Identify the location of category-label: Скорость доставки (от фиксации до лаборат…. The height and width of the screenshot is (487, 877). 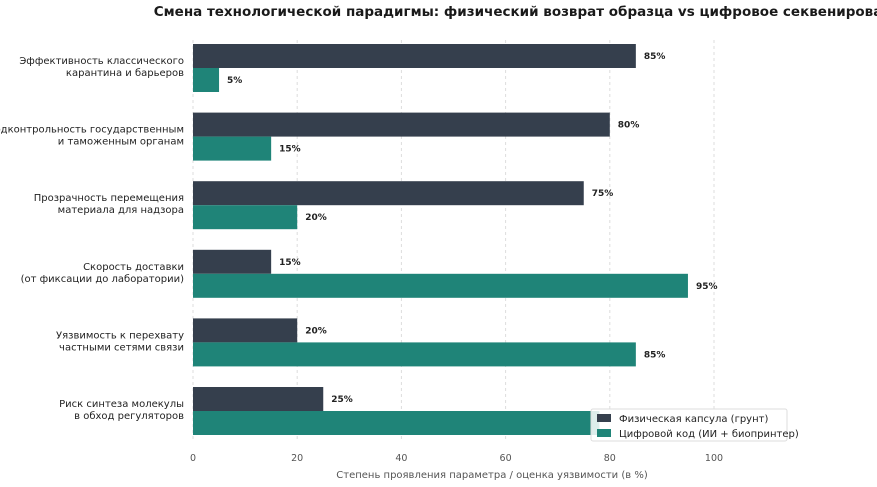
(103, 273).